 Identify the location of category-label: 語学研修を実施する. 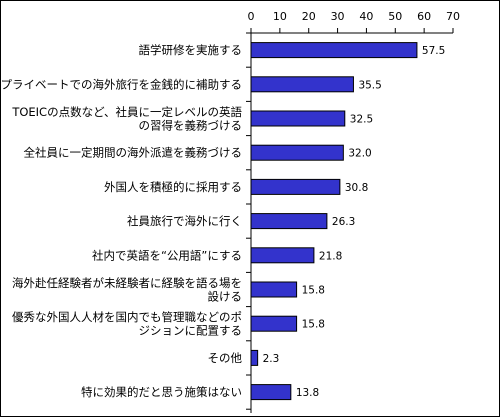
(191, 50).